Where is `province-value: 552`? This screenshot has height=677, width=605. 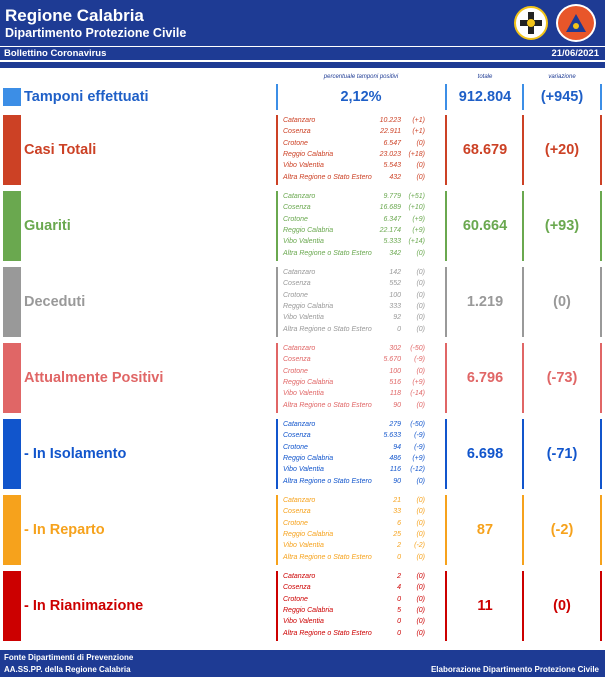 province-value: 552 is located at coordinates (395, 284).